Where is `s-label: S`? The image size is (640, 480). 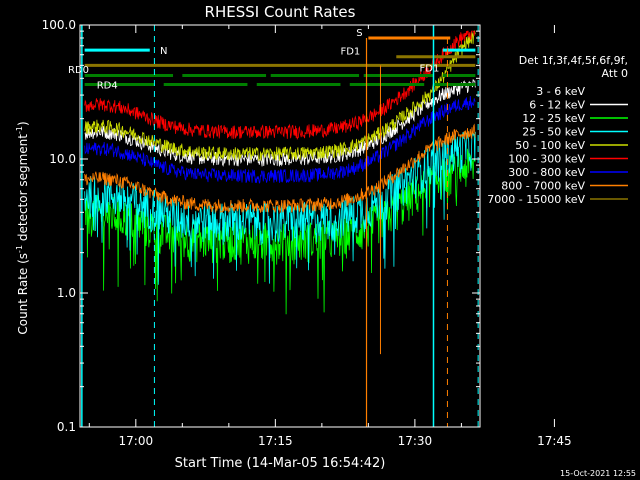 s-label: S is located at coordinates (359, 33).